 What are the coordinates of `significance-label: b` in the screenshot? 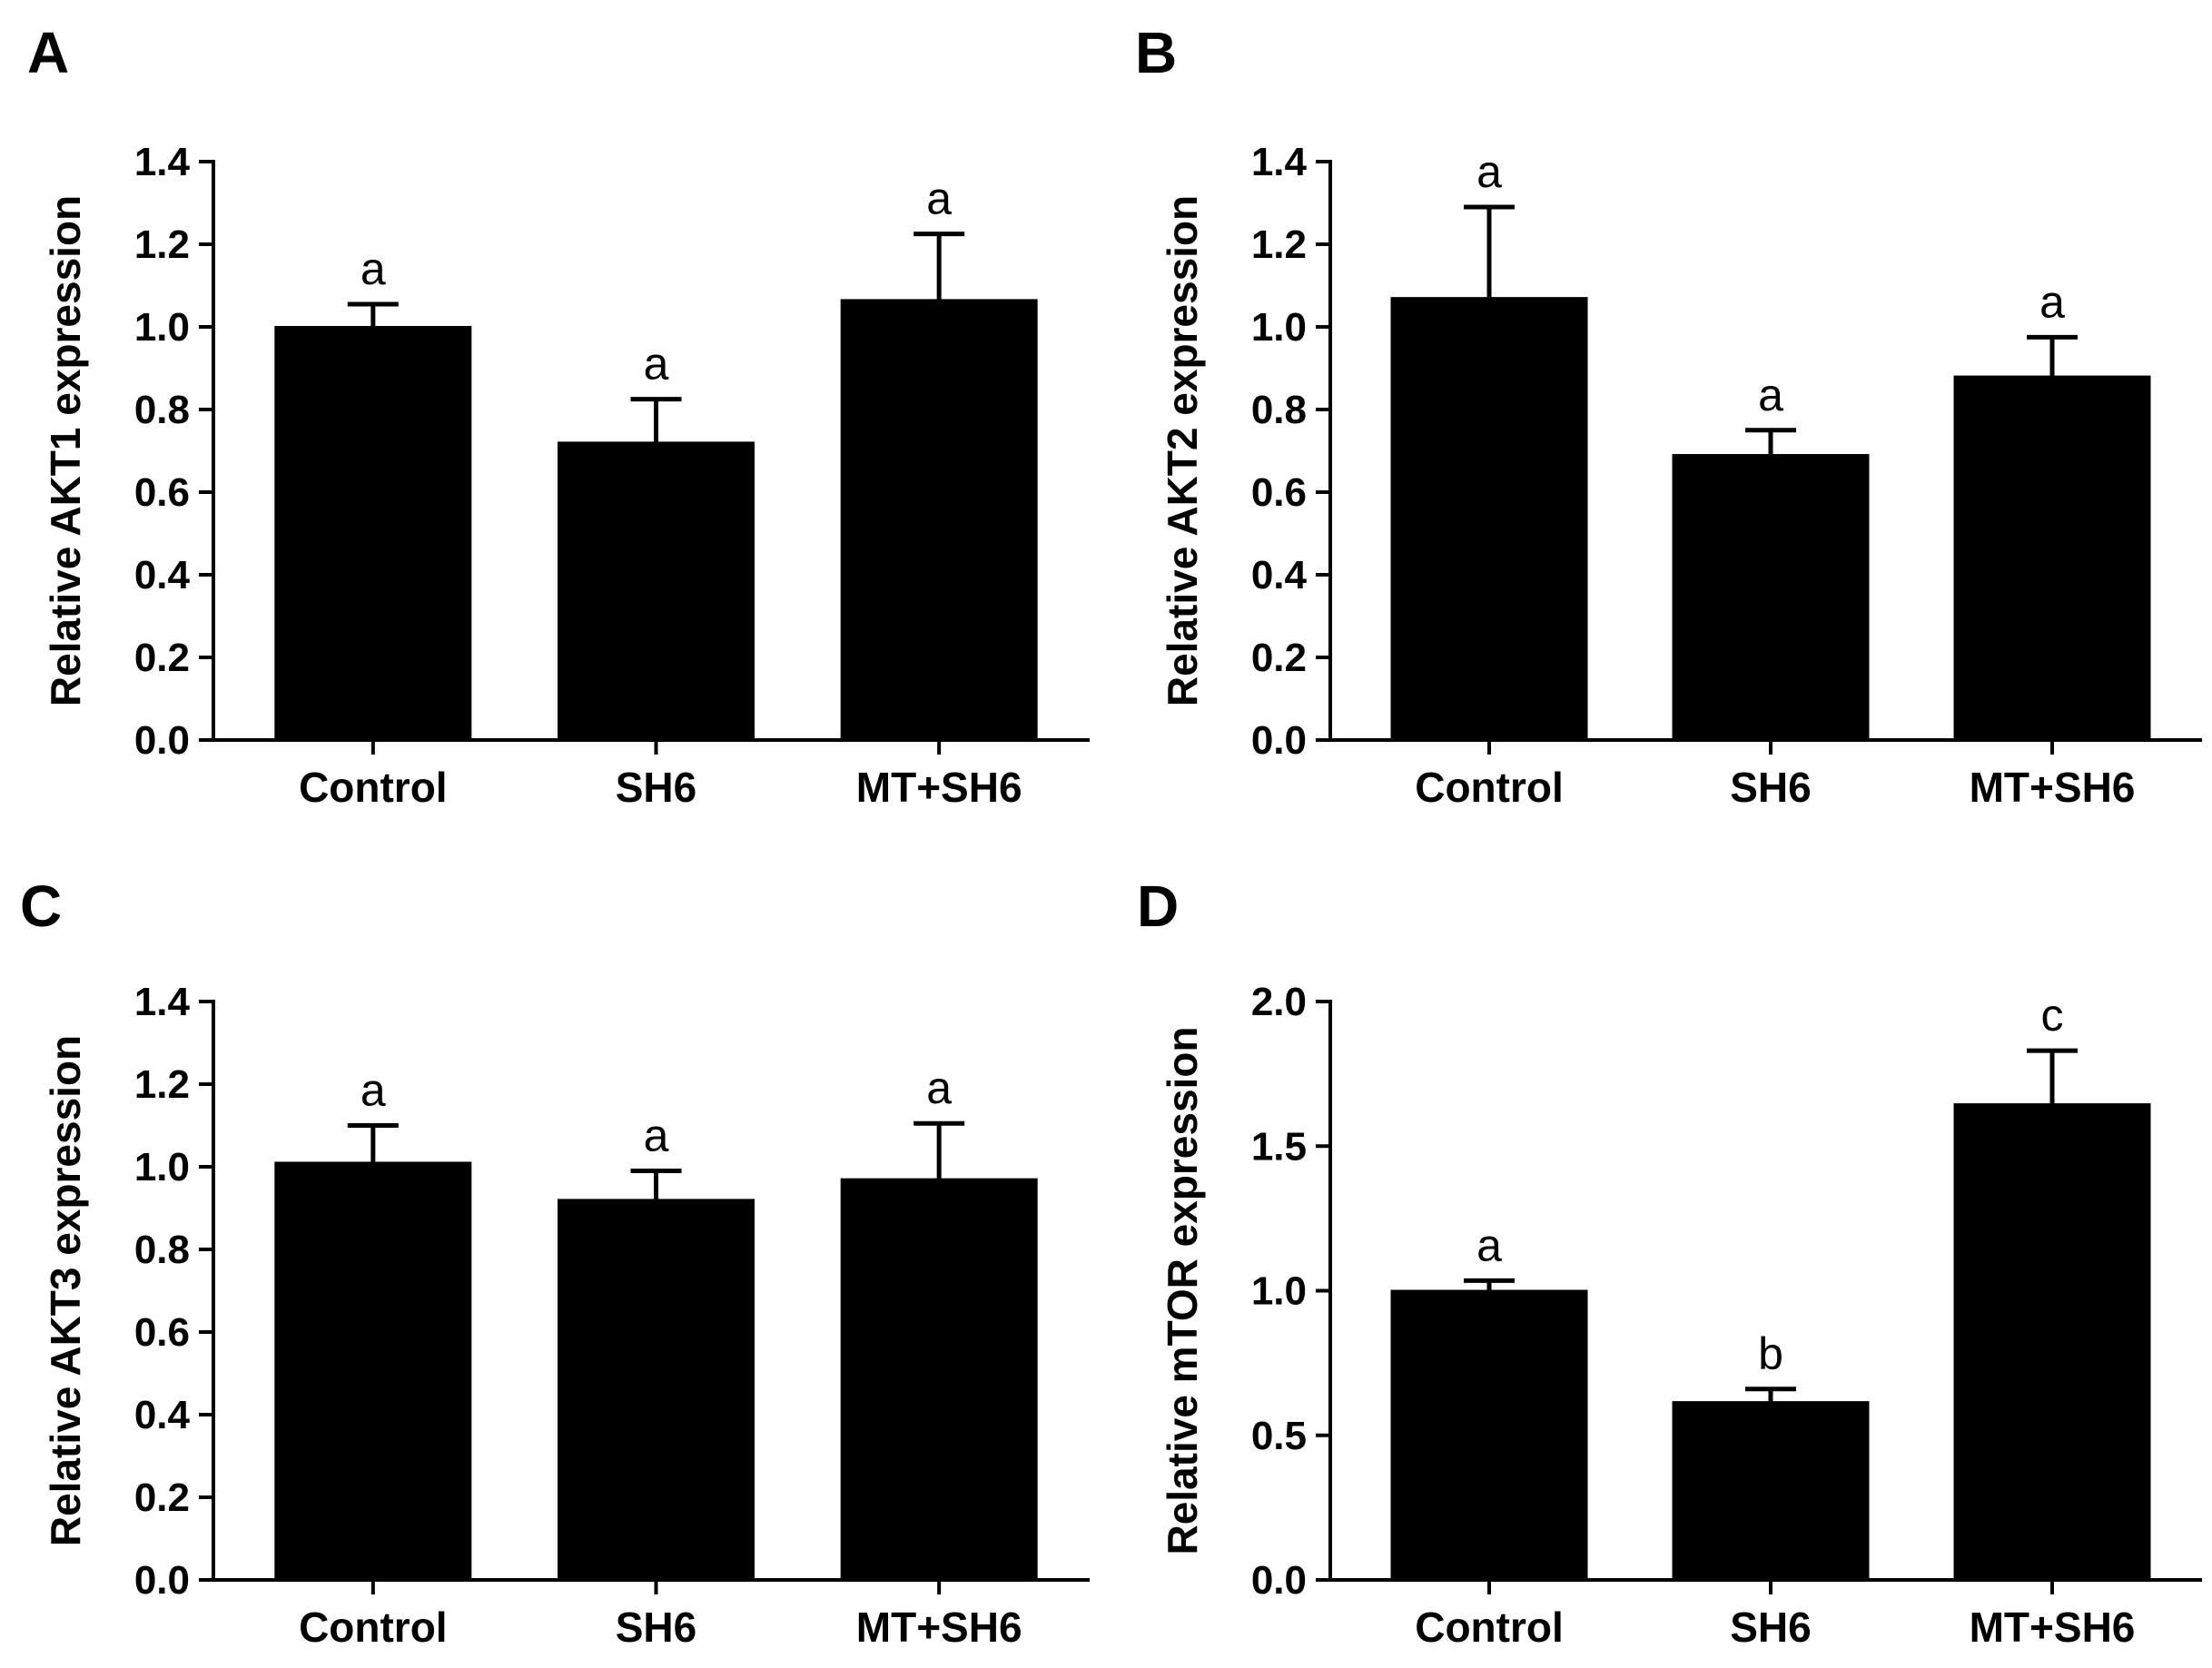 It's located at (1771, 1353).